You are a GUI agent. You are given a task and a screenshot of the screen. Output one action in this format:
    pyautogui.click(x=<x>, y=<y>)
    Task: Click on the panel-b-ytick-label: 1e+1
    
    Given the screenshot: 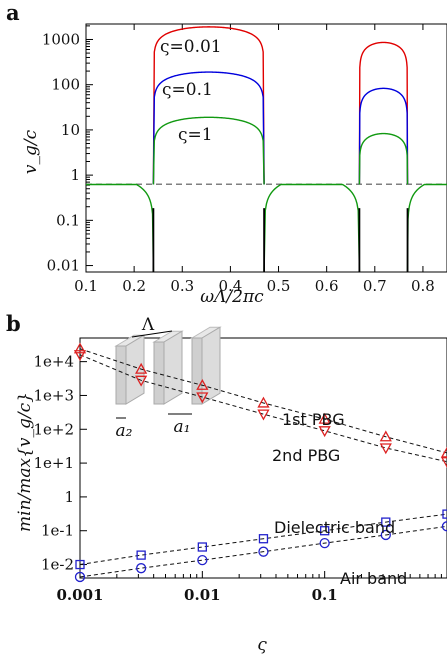 What is the action you would take?
    pyautogui.click(x=53, y=463)
    